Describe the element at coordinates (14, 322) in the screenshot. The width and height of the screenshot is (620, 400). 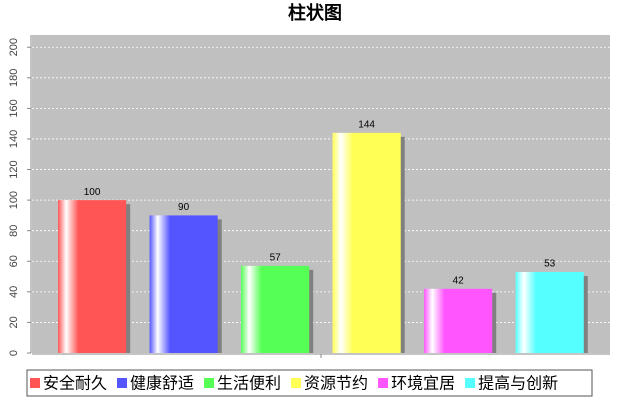
I see `y-tick-label: 20` at that location.